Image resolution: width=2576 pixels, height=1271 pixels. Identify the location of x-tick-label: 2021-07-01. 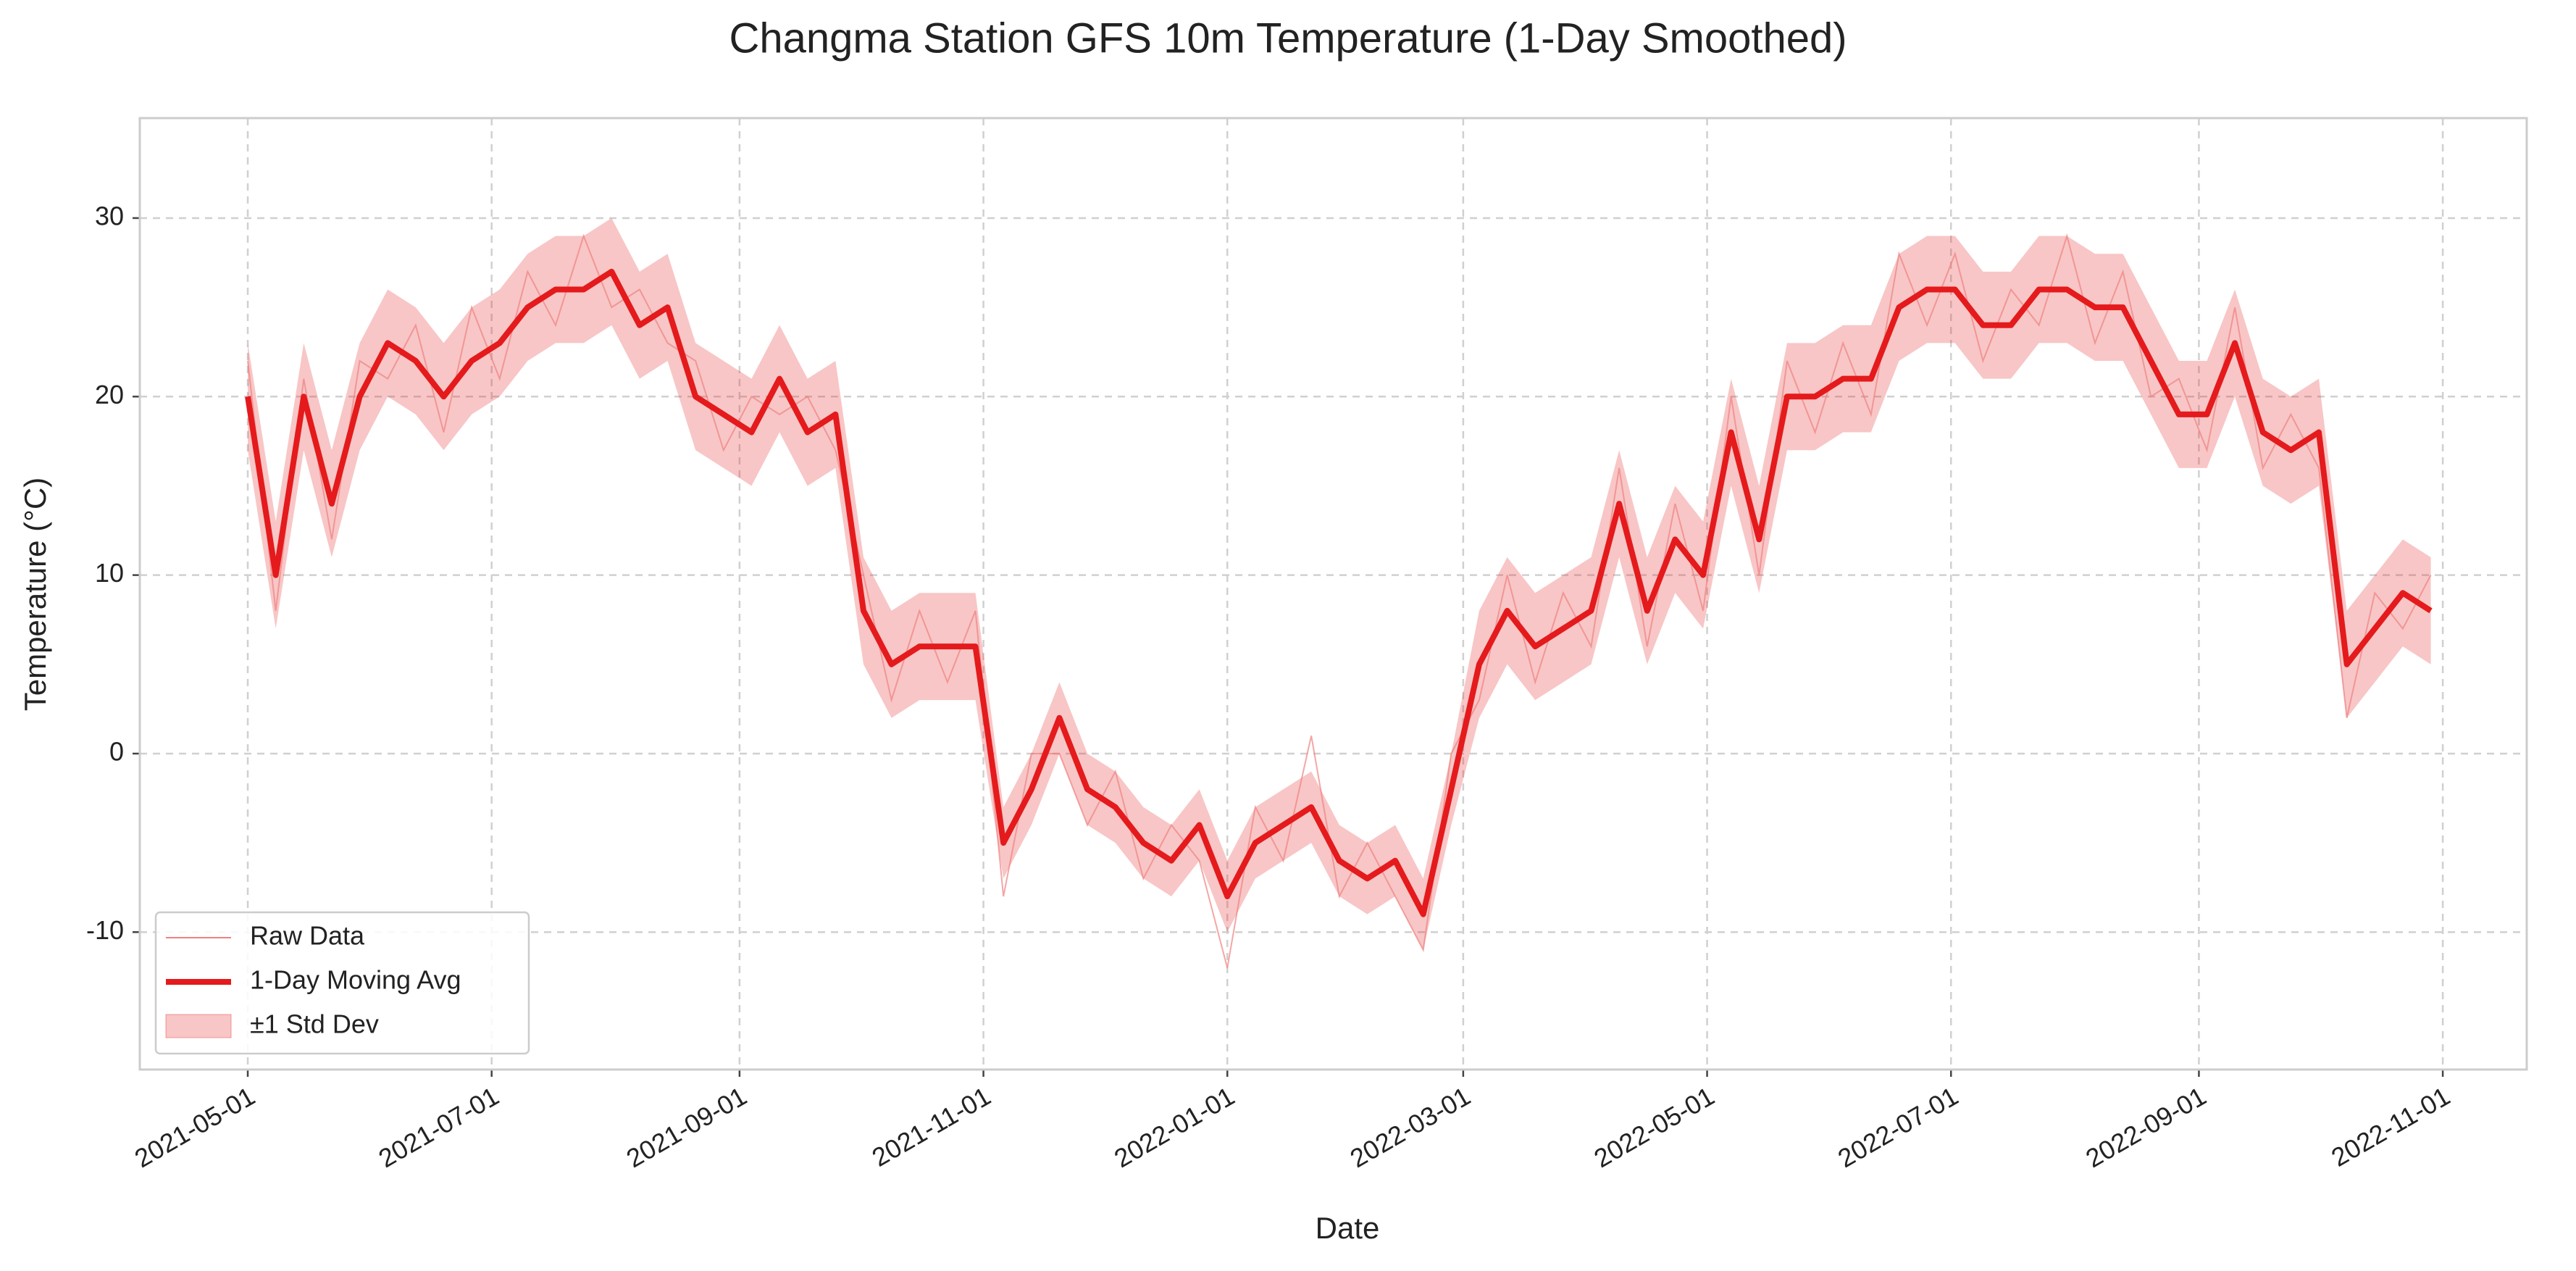
(438, 1127).